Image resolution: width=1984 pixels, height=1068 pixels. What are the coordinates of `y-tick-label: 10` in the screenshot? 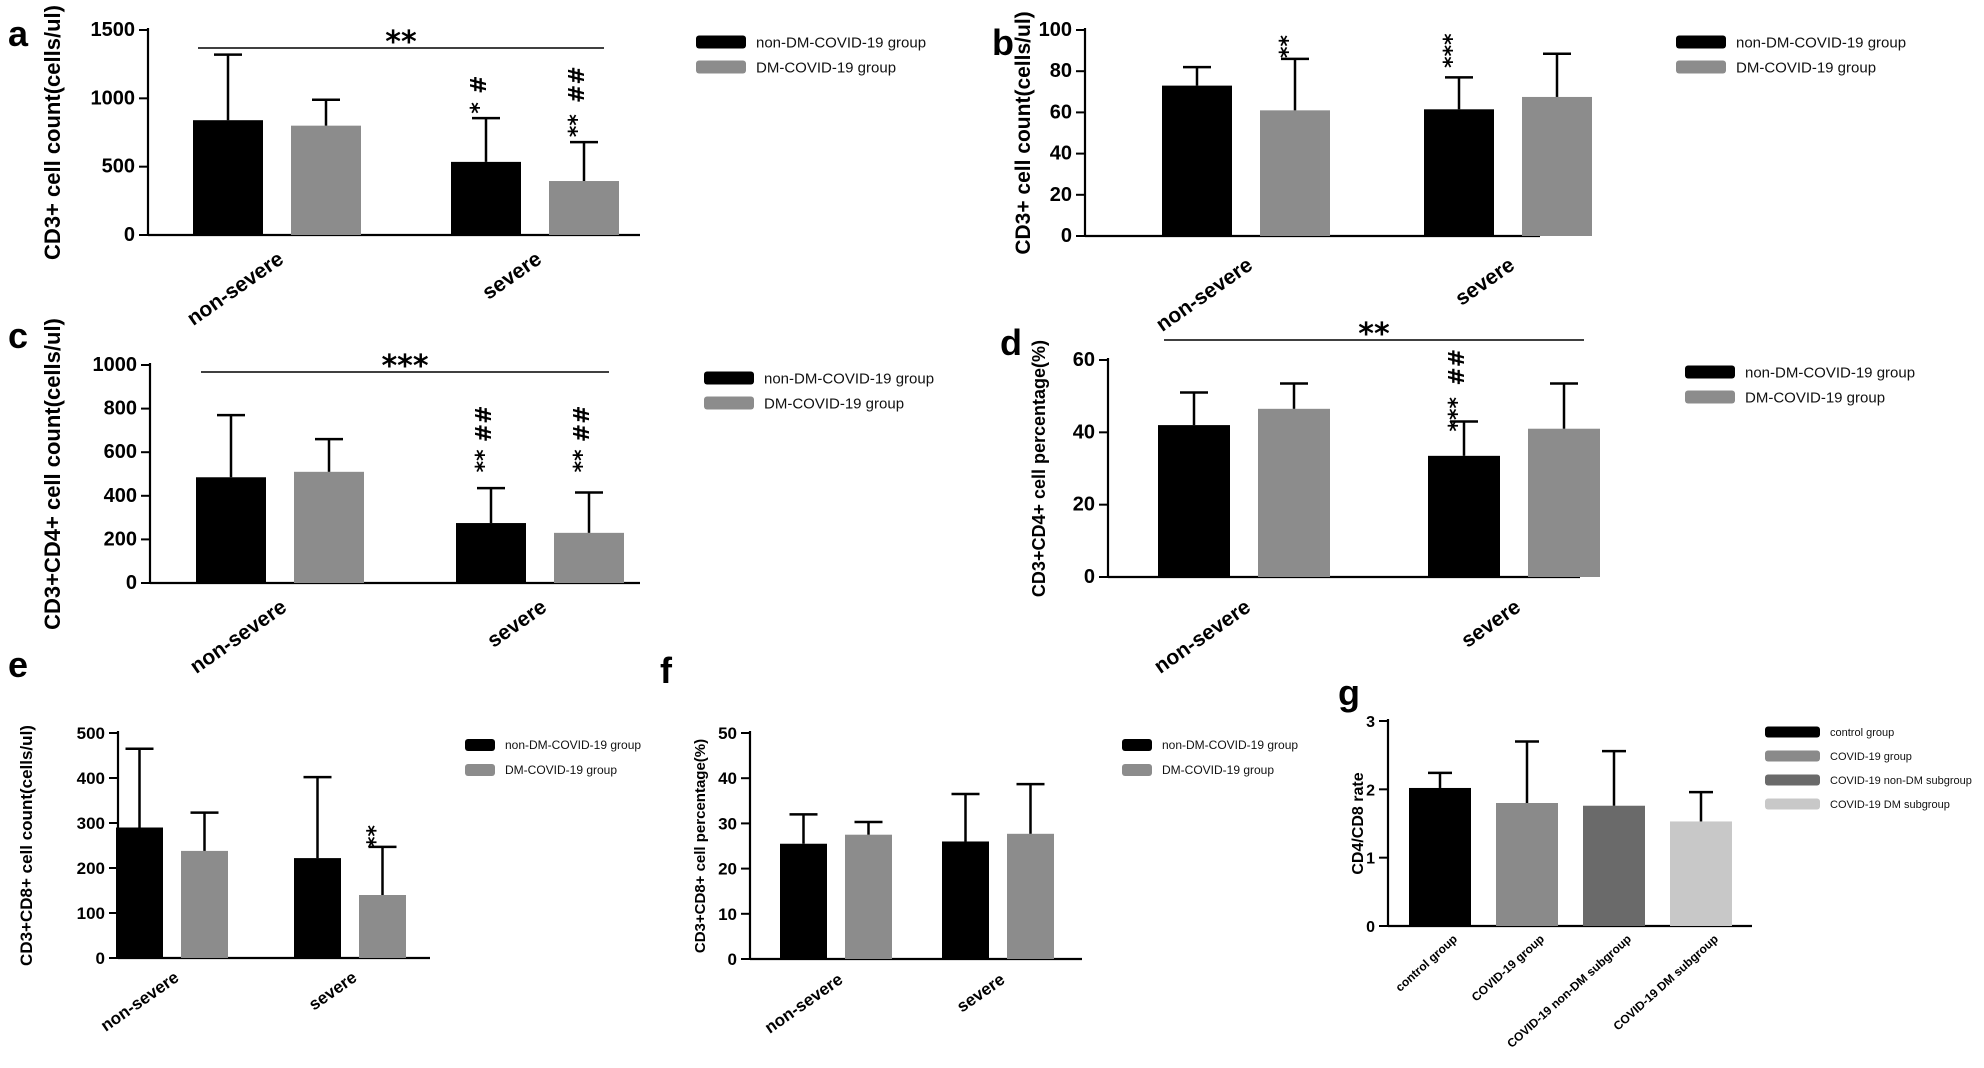 It's located at (727, 914).